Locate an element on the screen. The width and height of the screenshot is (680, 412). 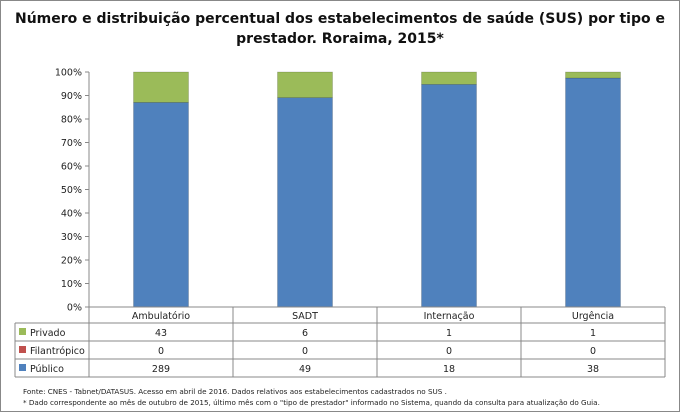
y-tick-label: 90% is located at coordinates (71, 96).